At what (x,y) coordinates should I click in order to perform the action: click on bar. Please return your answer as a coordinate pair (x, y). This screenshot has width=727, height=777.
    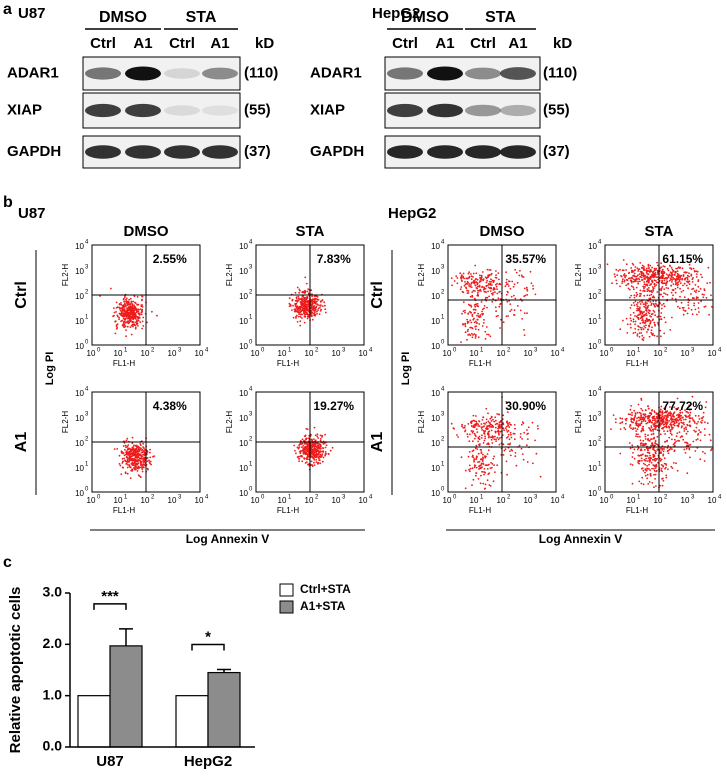
    Looking at the image, I should click on (224, 709).